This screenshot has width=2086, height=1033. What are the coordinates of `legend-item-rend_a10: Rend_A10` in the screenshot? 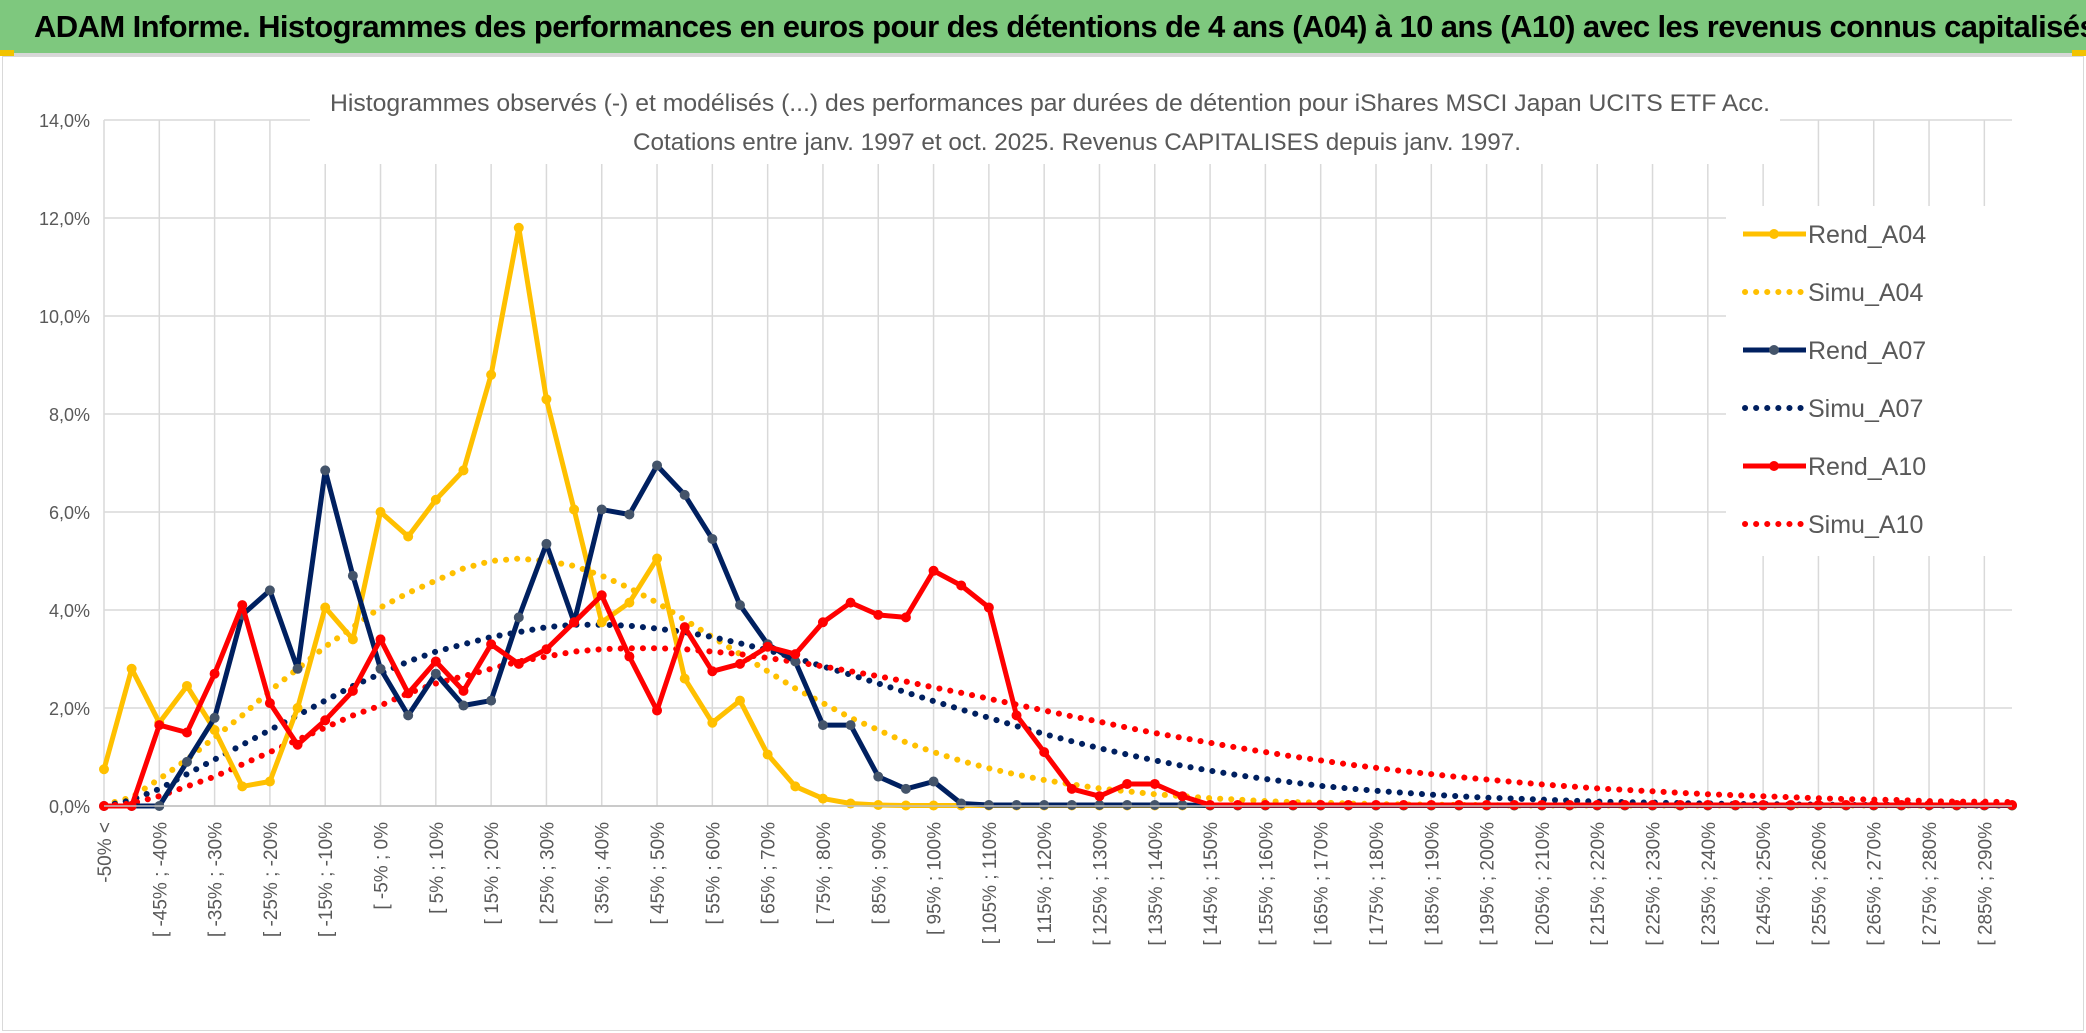 It's located at (1834, 467).